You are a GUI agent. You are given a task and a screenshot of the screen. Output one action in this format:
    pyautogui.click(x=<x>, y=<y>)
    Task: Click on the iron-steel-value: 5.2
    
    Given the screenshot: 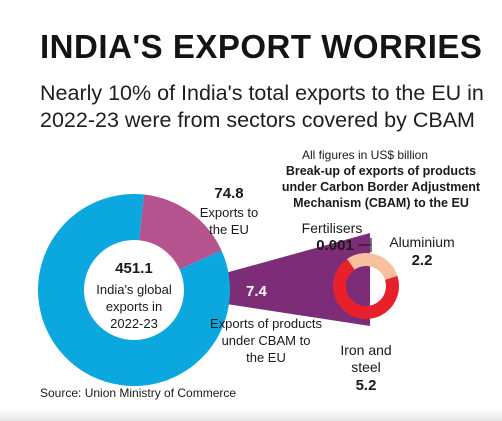 What is the action you would take?
    pyautogui.click(x=366, y=385)
    